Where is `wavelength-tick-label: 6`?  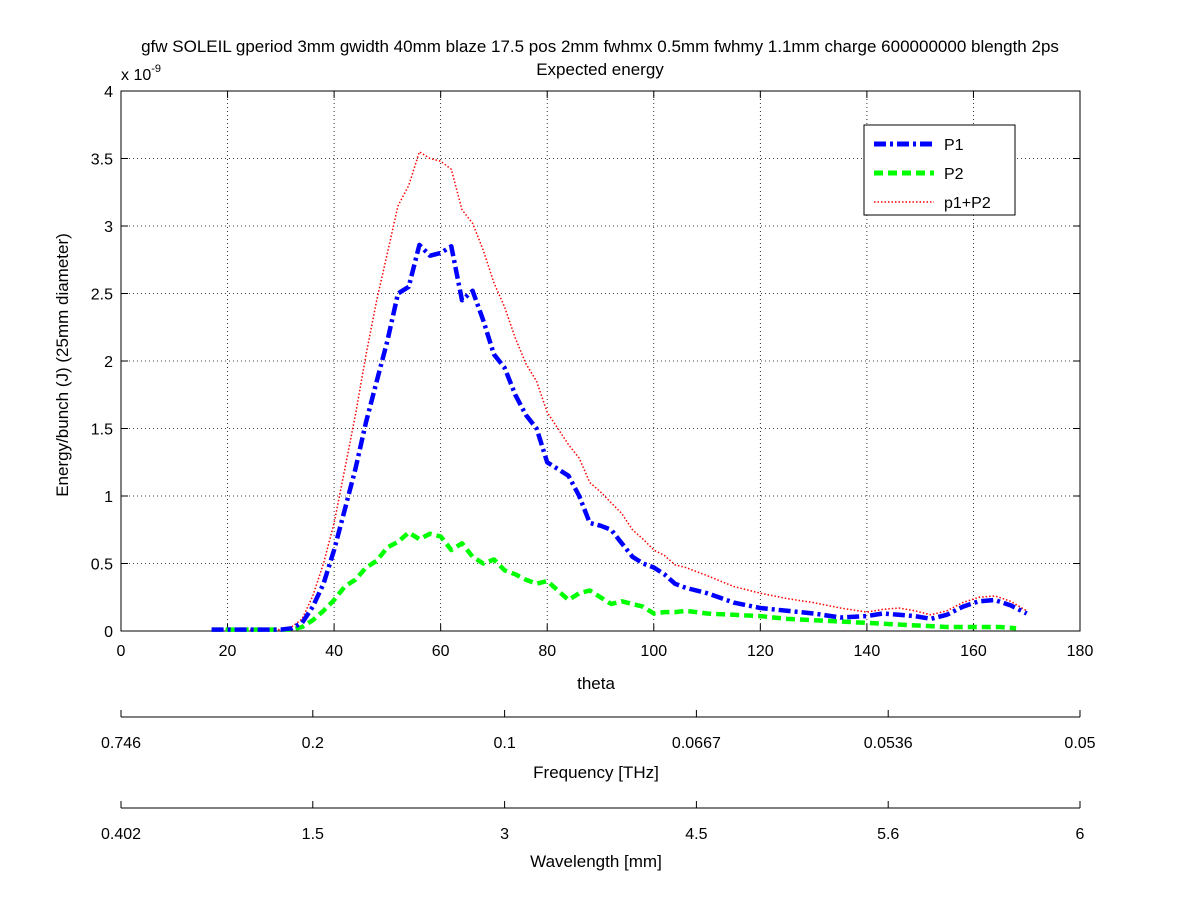 wavelength-tick-label: 6 is located at coordinates (1080, 834).